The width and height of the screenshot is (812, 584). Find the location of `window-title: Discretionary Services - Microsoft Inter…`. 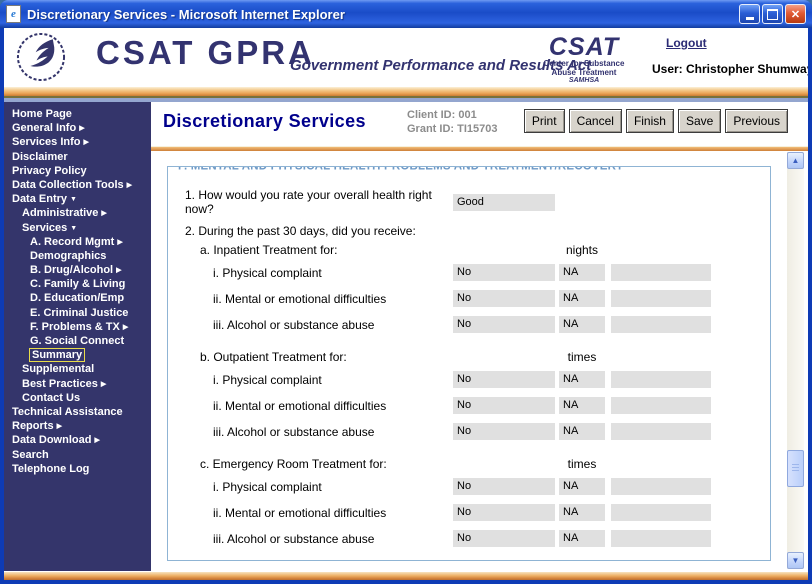

window-title: Discretionary Services - Microsoft Inter… is located at coordinates (186, 14).